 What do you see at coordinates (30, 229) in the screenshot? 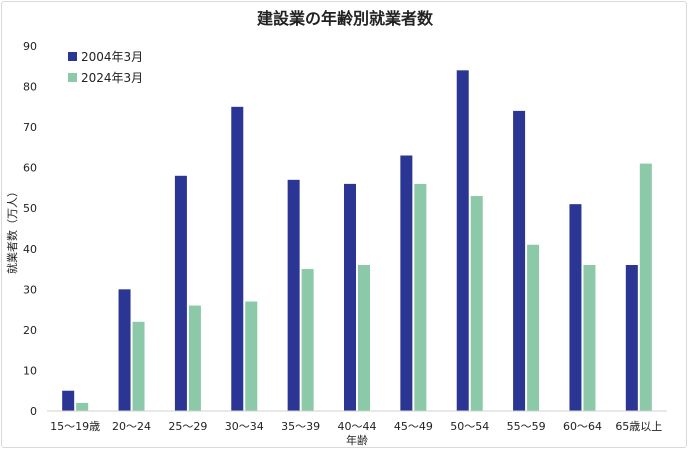
I see `y-axis: 0 10 20 30 40 50 60 70 80 90` at bounding box center [30, 229].